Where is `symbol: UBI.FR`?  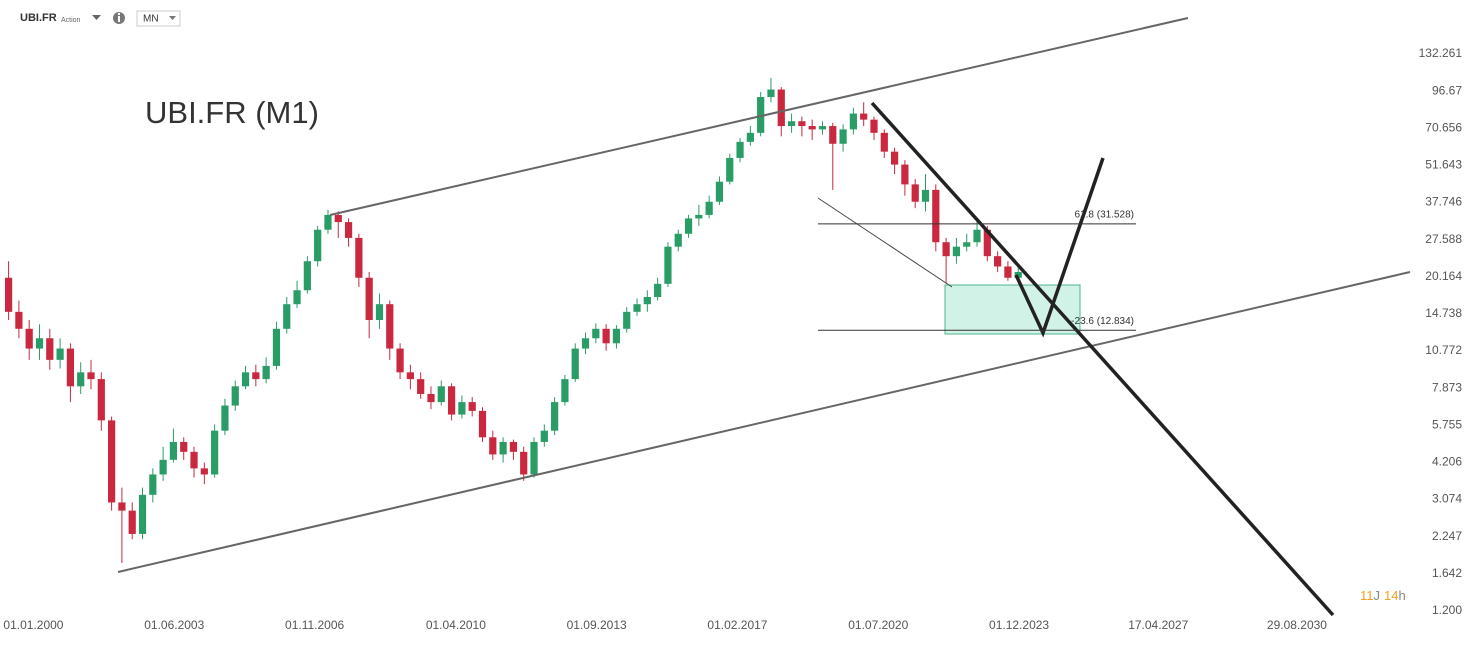 symbol: UBI.FR is located at coordinates (38, 18).